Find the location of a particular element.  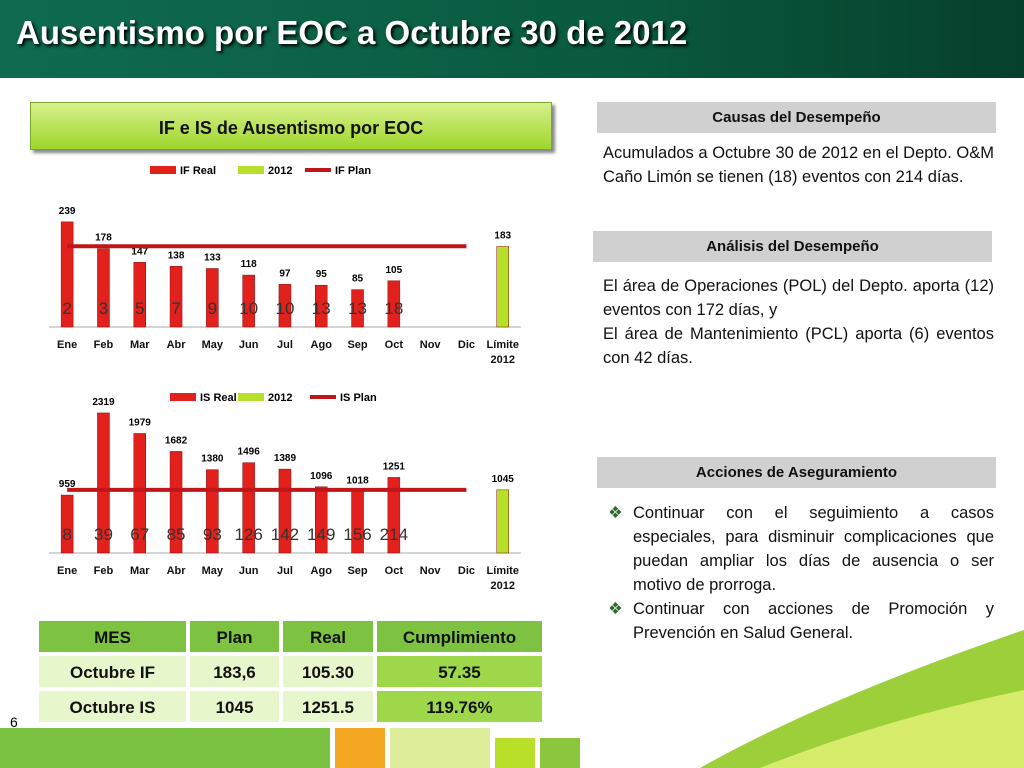

event-label: 85 is located at coordinates (176, 534).